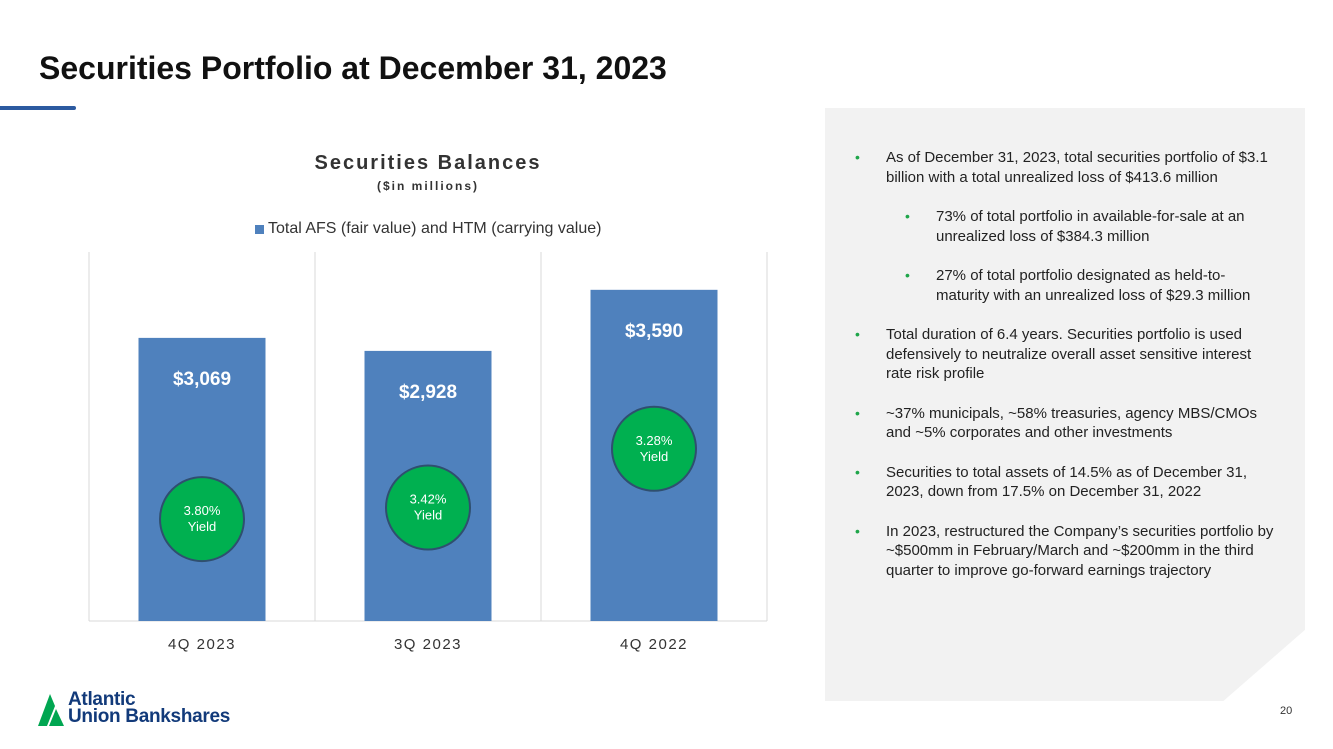  I want to click on triangle-logo-icon, so click(51, 710).